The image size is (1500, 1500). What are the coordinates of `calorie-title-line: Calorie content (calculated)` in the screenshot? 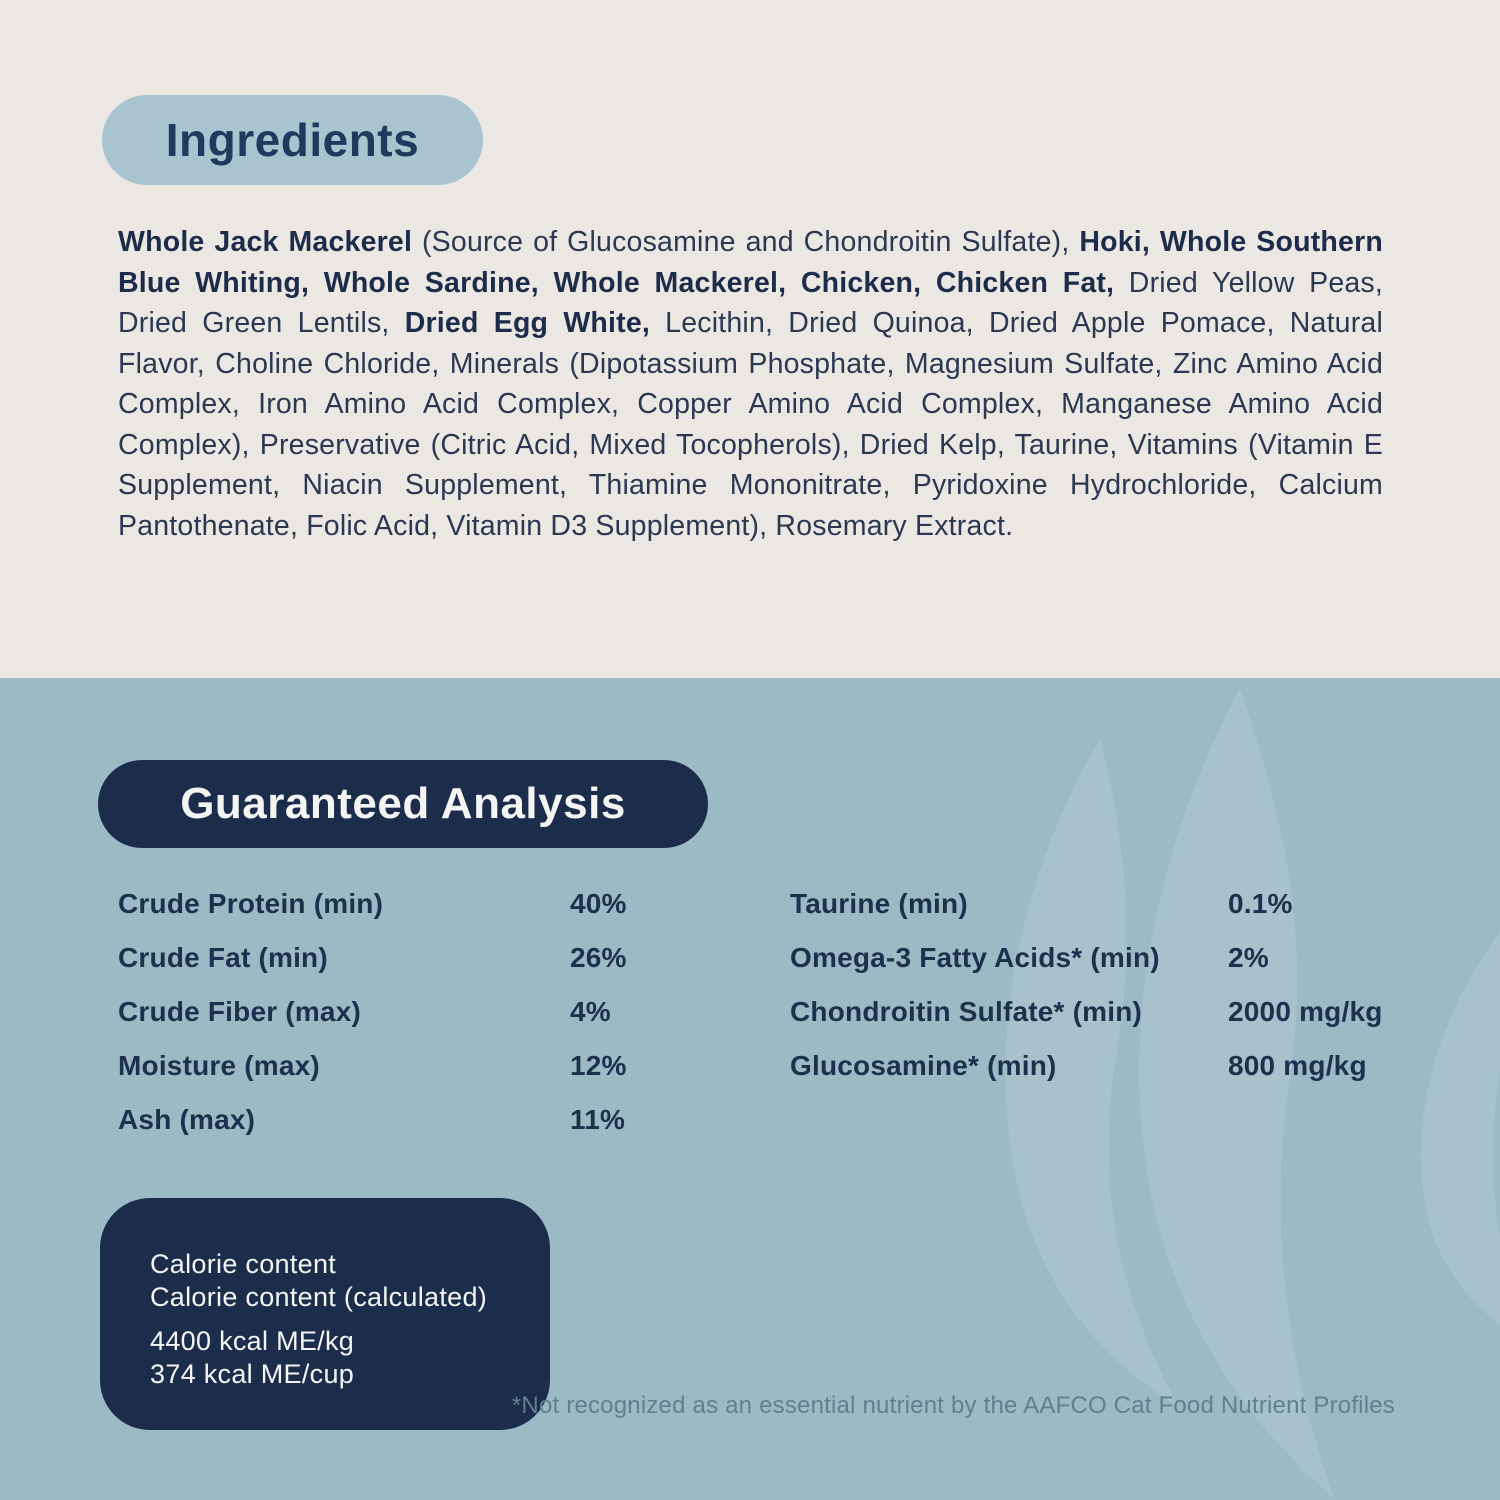 It's located at (319, 1297).